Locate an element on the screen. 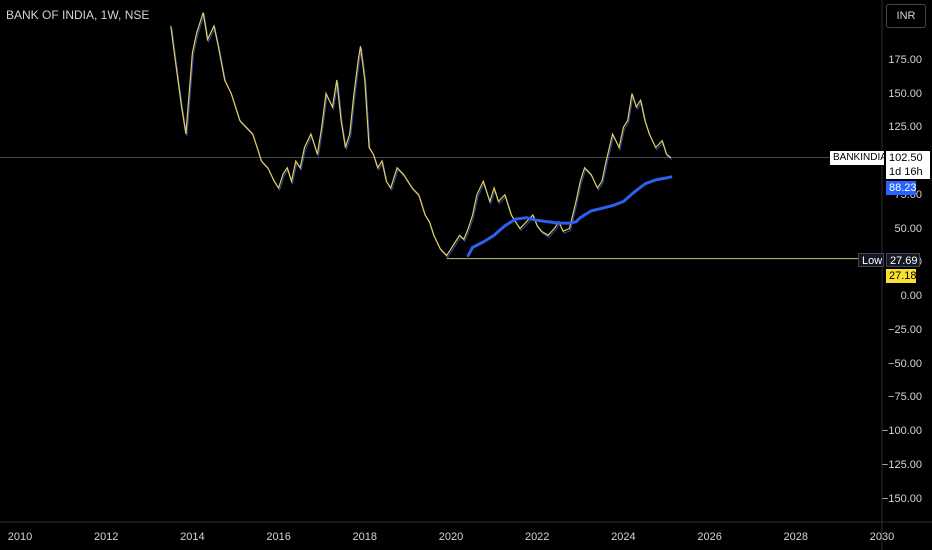 This screenshot has width=932, height=550. x-tick-label: 2020 is located at coordinates (451, 537).